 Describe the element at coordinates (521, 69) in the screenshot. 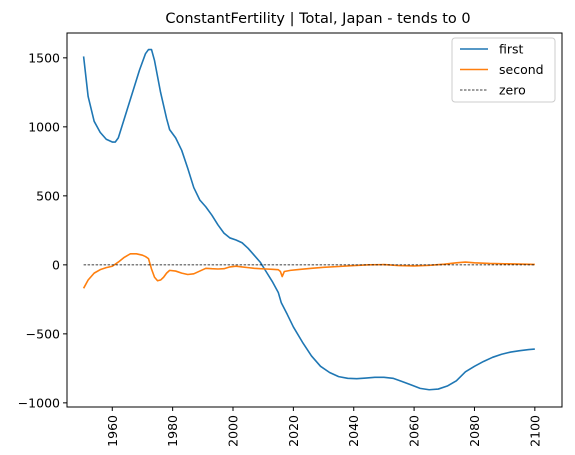

I see `legend-label-second: second` at that location.